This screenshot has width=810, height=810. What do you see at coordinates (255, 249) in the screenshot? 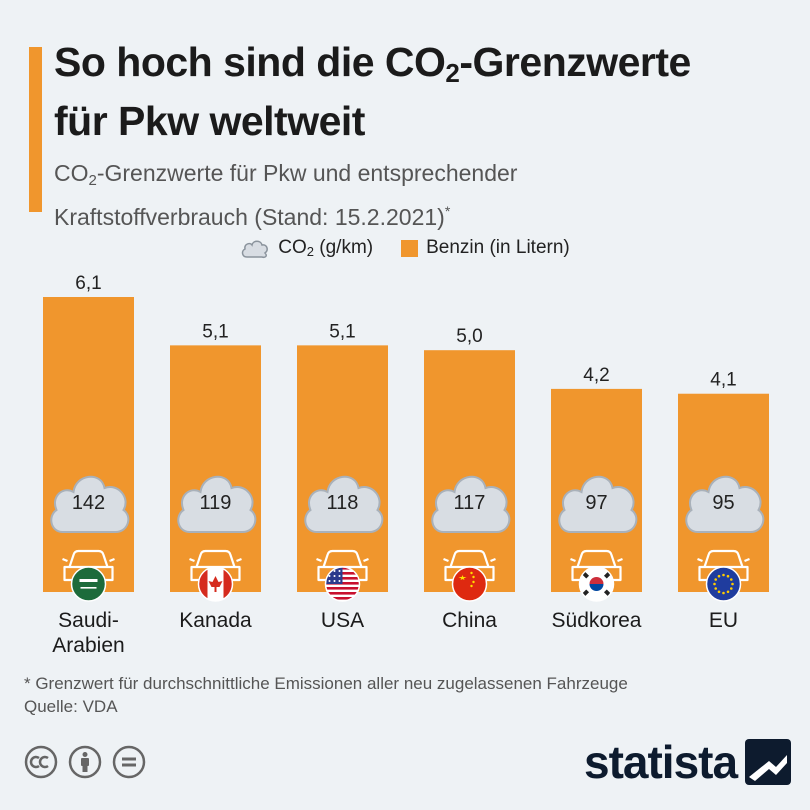
I see `cloud-icon` at bounding box center [255, 249].